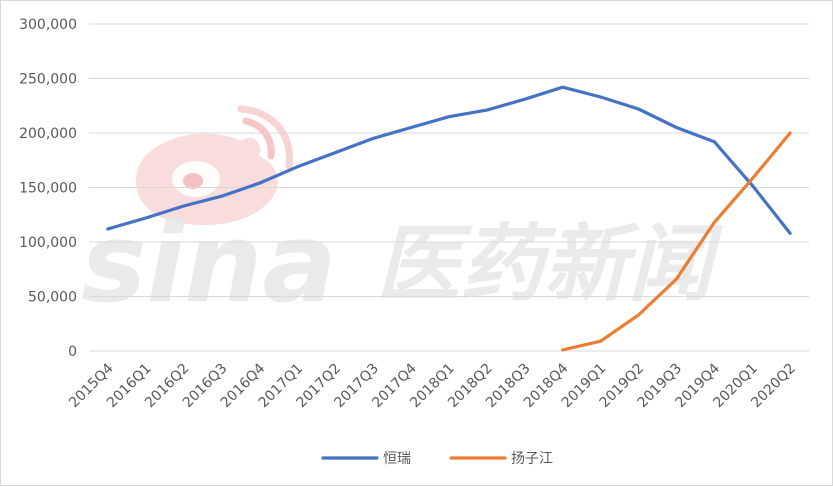 This screenshot has height=487, width=833. I want to click on y-tick-label: 150,000, so click(48, 189).